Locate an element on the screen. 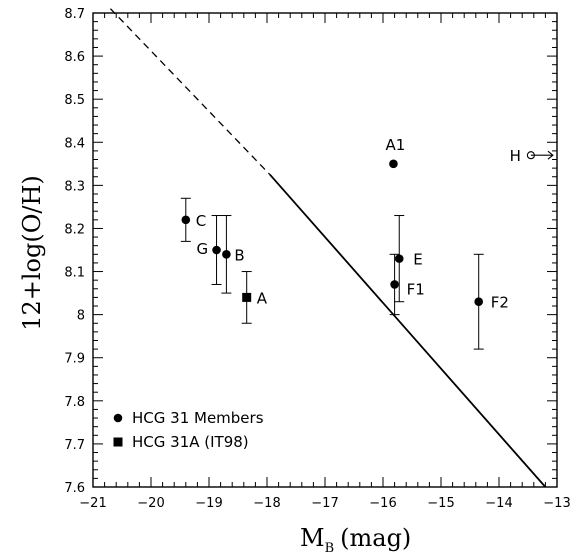 This screenshot has width=584, height=554. legend-label: HCG 31 Members is located at coordinates (198, 418).